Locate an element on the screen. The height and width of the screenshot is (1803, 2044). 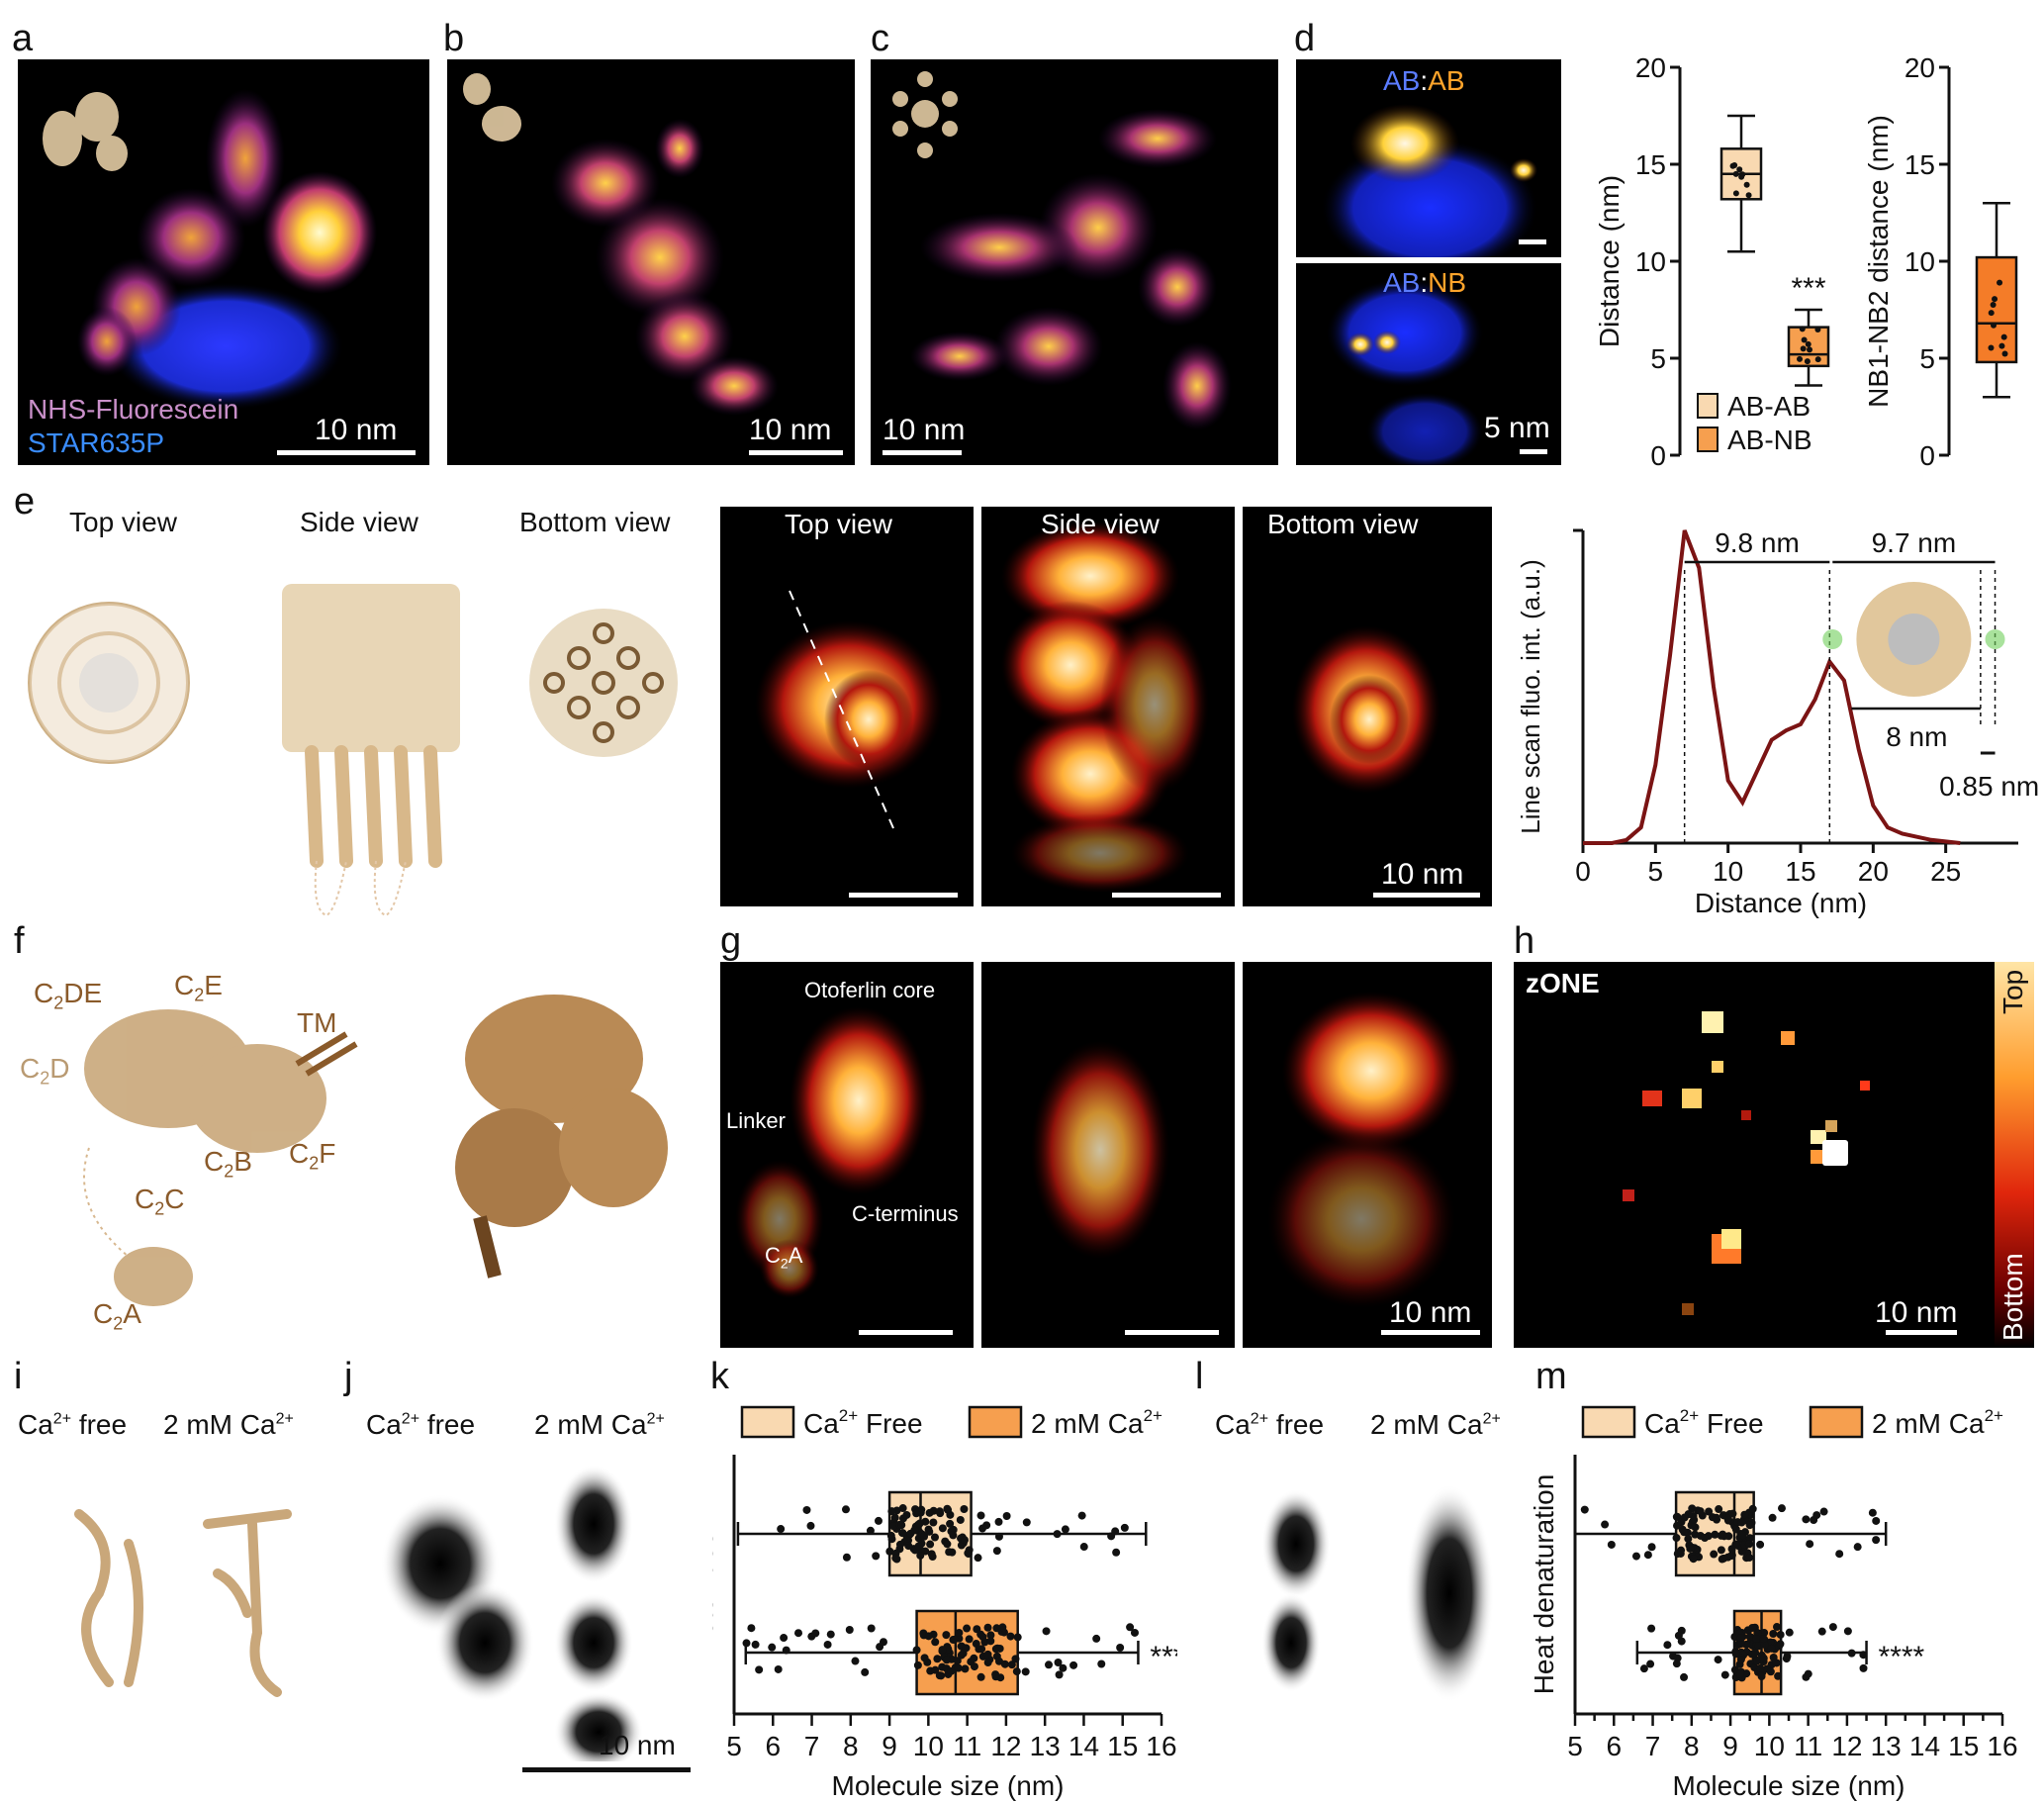
panel-e-top-image: Top view is located at coordinates (847, 706).